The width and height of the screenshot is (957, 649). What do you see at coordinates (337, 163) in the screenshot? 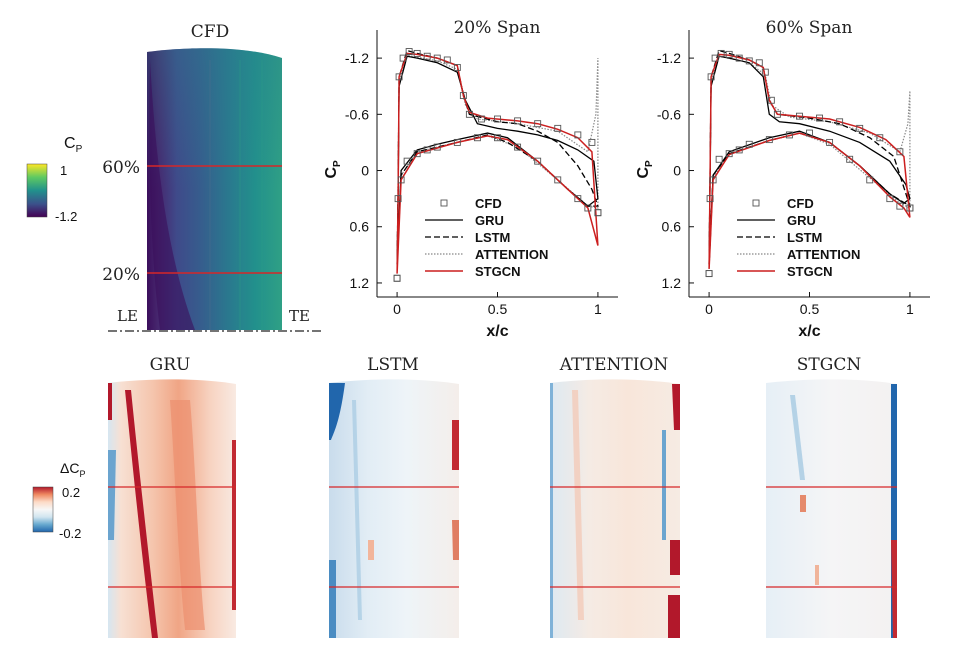
I see `y-axis-label-sub: P` at bounding box center [337, 163].